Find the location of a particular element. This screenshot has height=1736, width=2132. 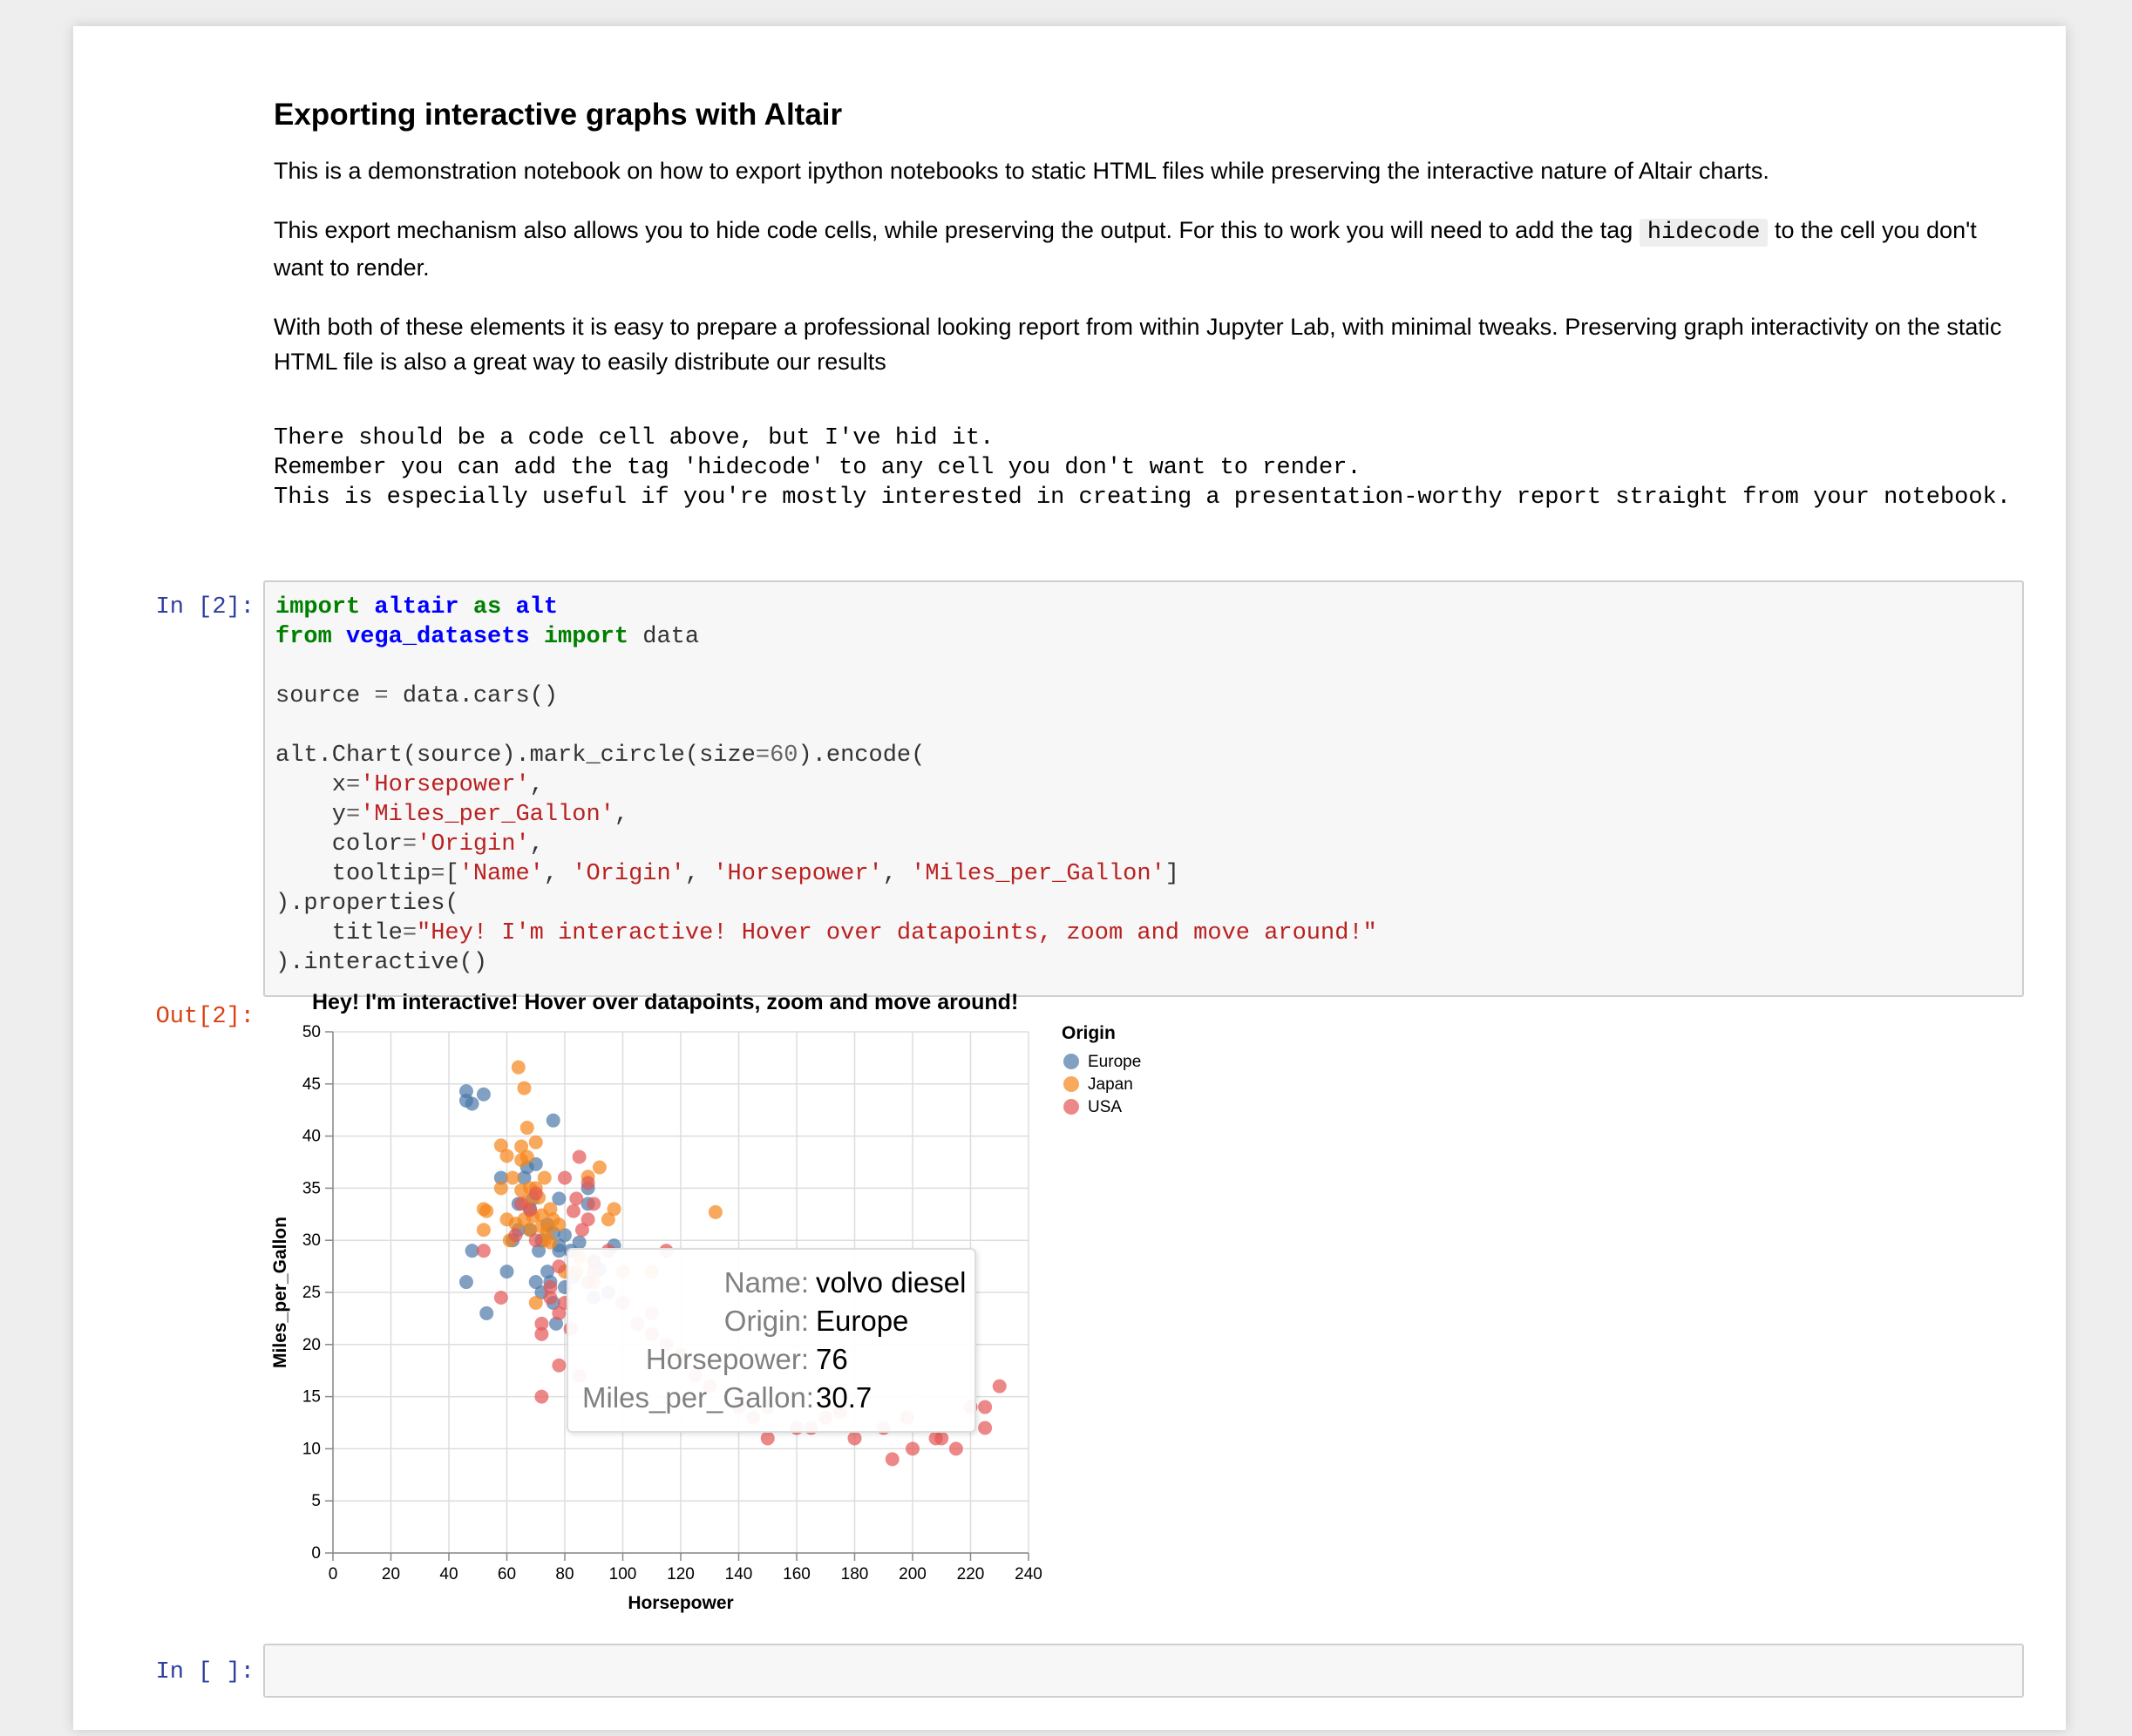

x-tick-label: 40 is located at coordinates (449, 1574).